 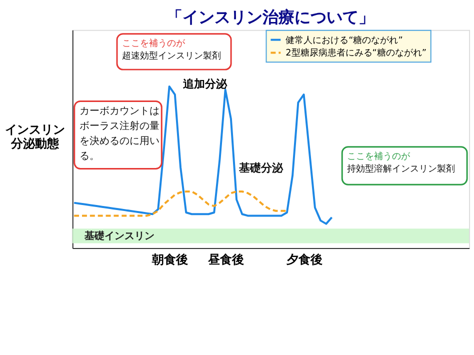 I want to click on x-tick-label: 朝食後, so click(x=169, y=259).